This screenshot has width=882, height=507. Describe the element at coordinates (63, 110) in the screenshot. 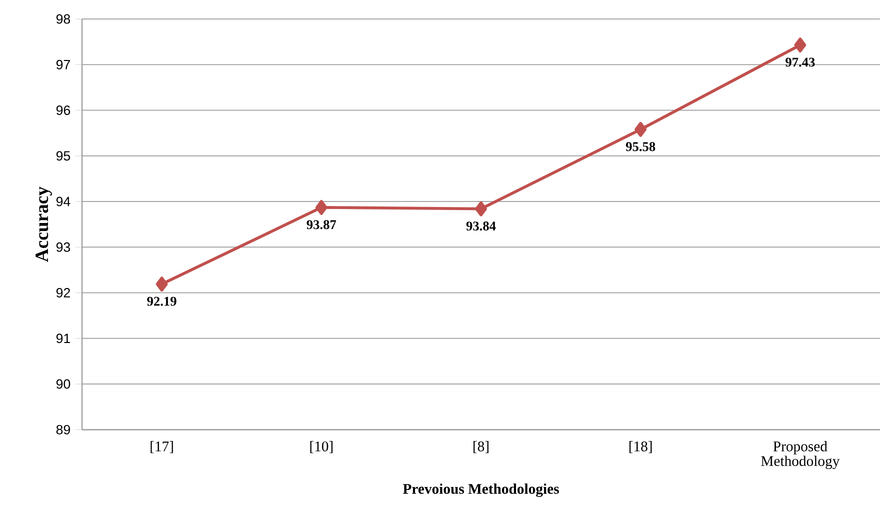

I see `y-tick-label: 96` at that location.